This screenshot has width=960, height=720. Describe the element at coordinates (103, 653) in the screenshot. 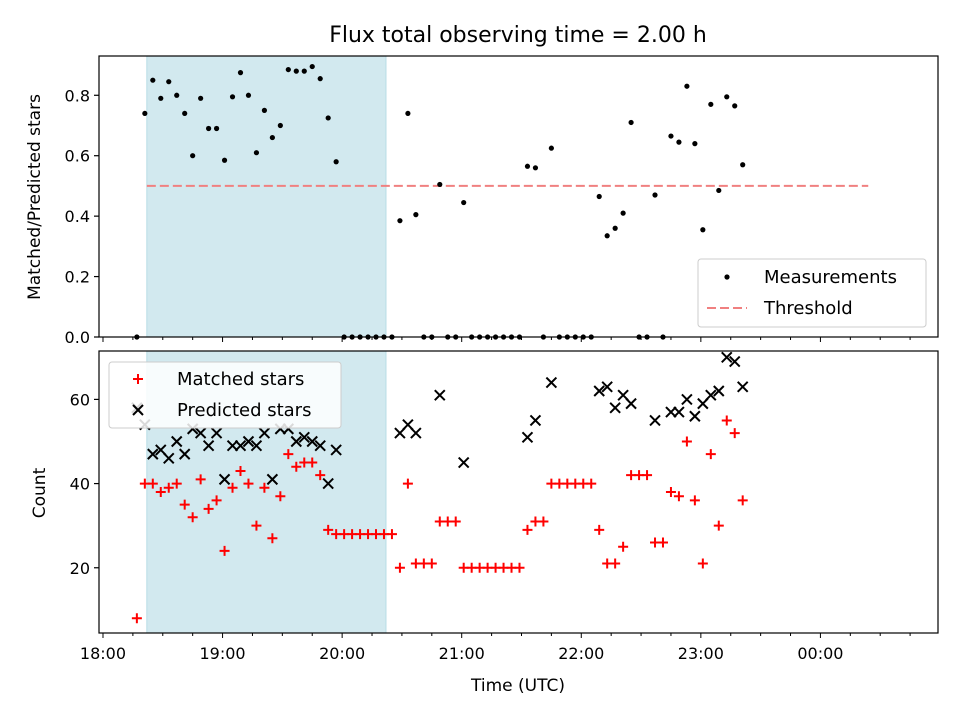

I see `x-tick-label: 18:00` at that location.